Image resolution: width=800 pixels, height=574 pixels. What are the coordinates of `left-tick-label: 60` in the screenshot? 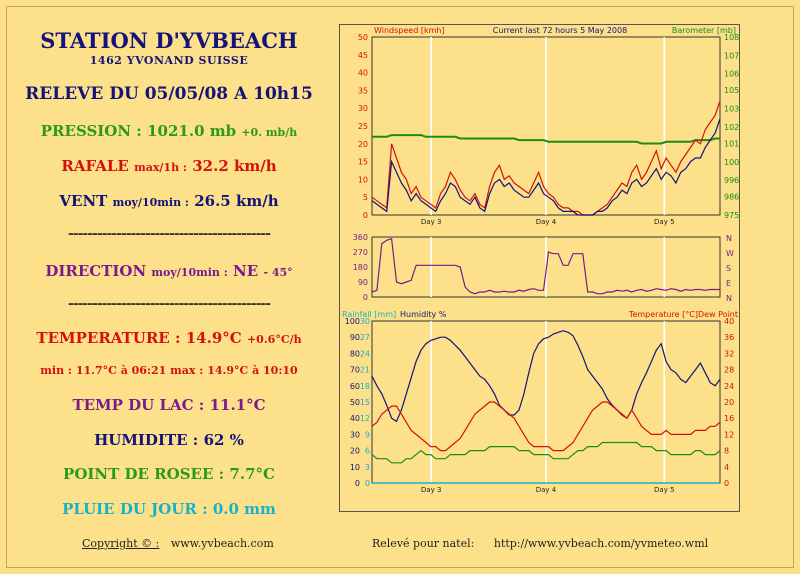 It's located at (355, 386).